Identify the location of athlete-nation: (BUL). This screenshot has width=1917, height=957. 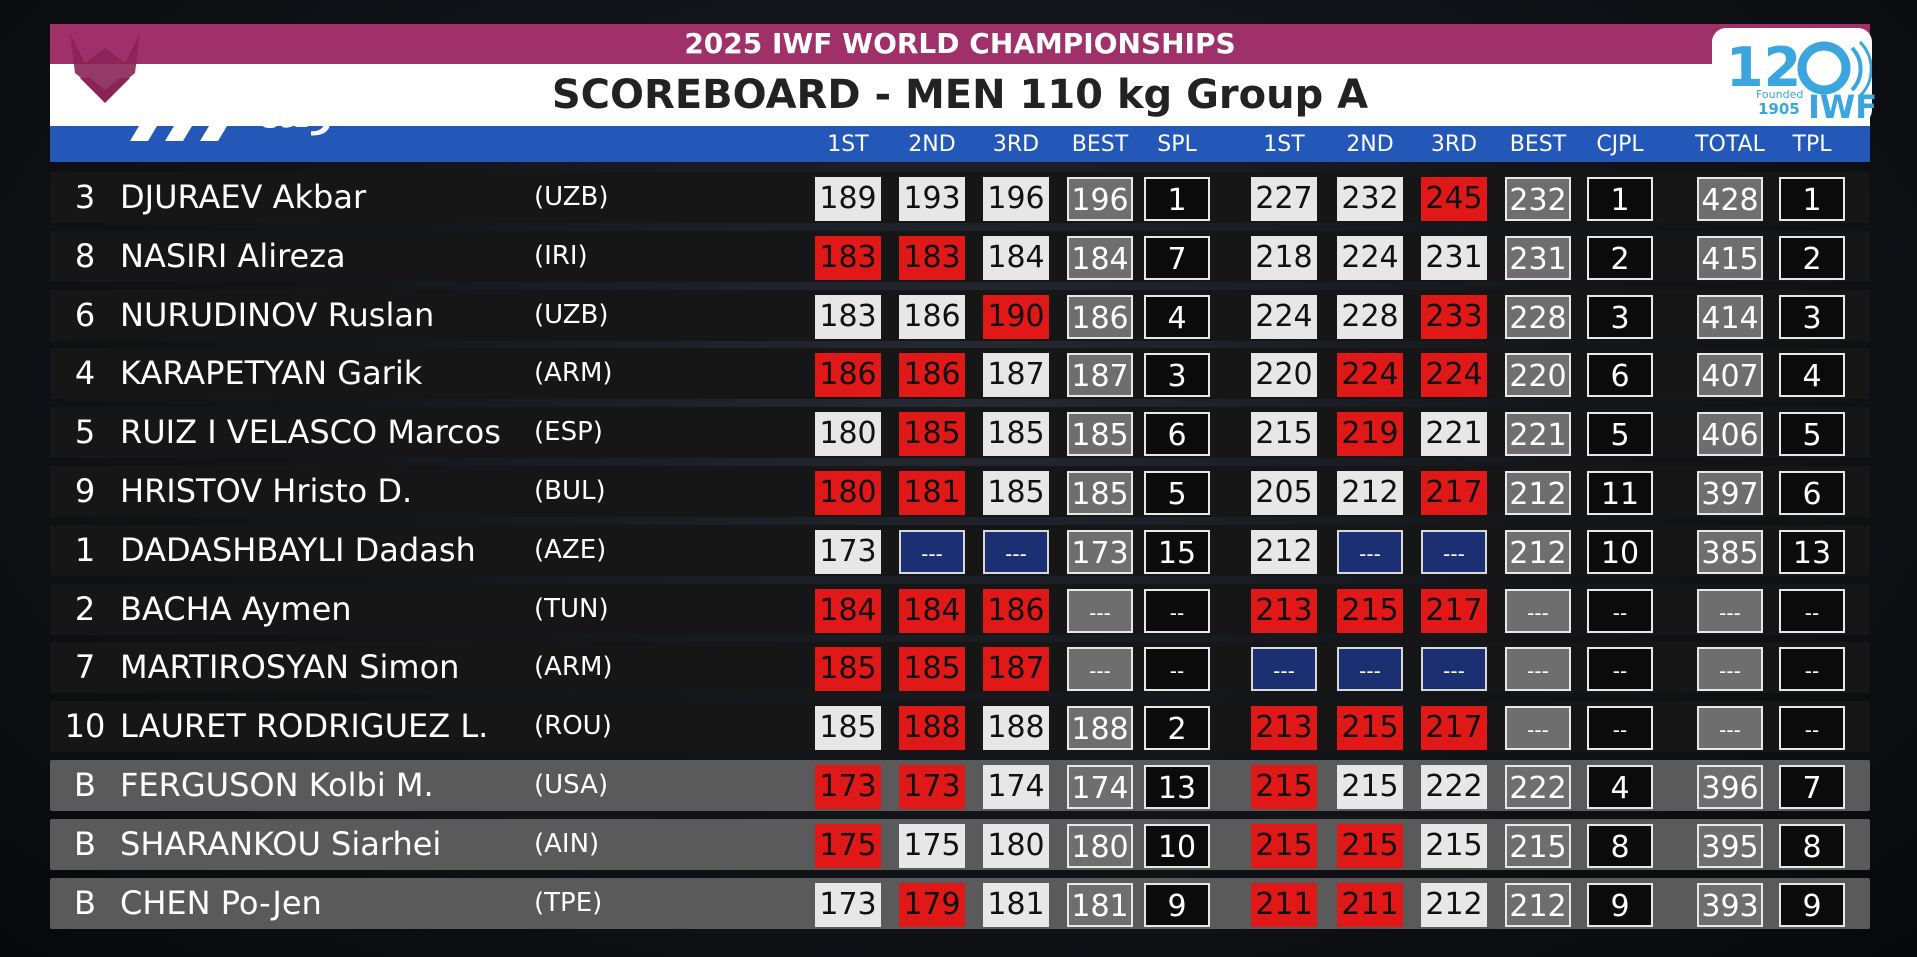
(570, 491).